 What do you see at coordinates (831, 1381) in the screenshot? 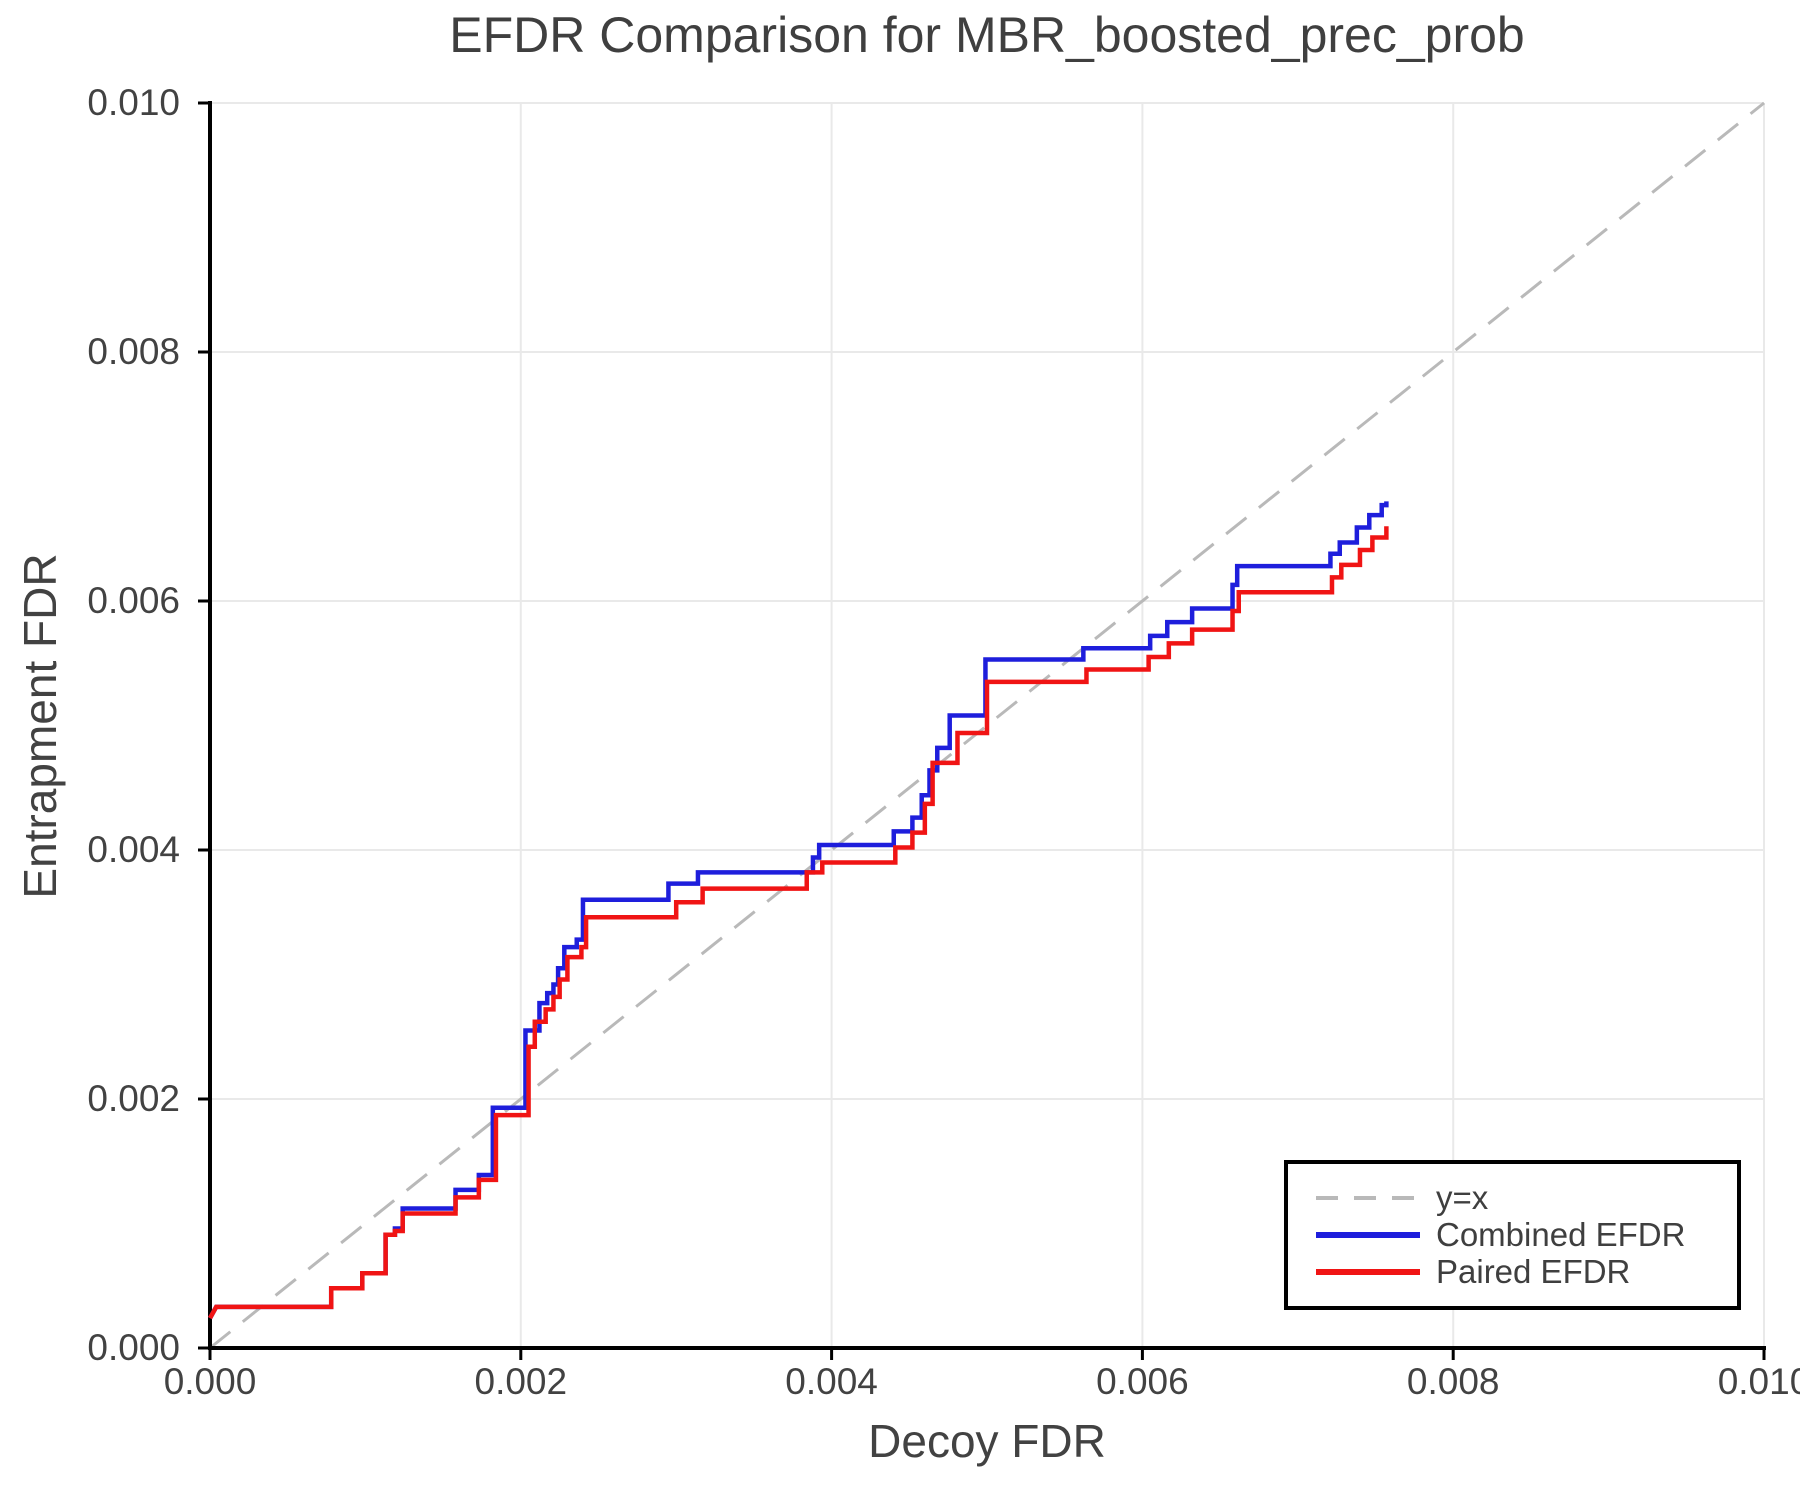
I see `x-tick-label: 0.004` at bounding box center [831, 1381].